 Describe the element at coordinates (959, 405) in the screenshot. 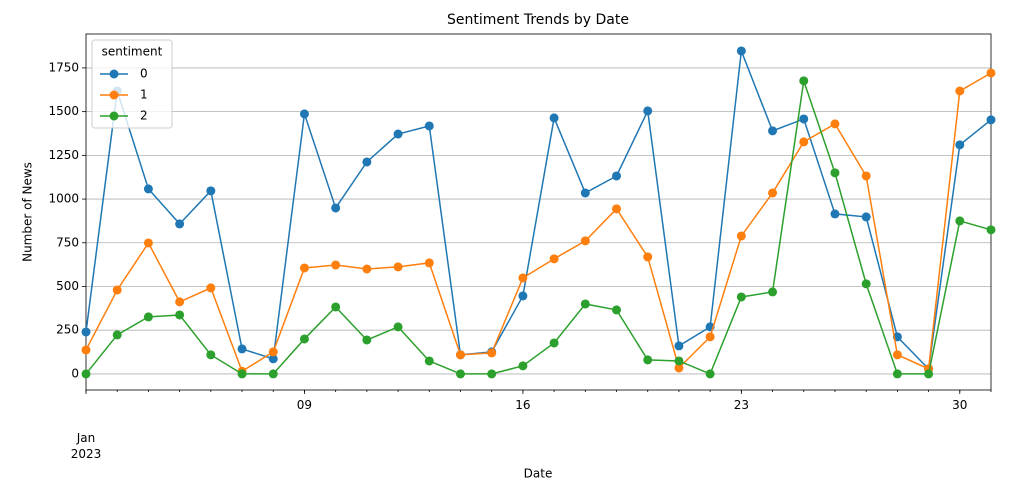

I see `x-tick-label: 30` at that location.